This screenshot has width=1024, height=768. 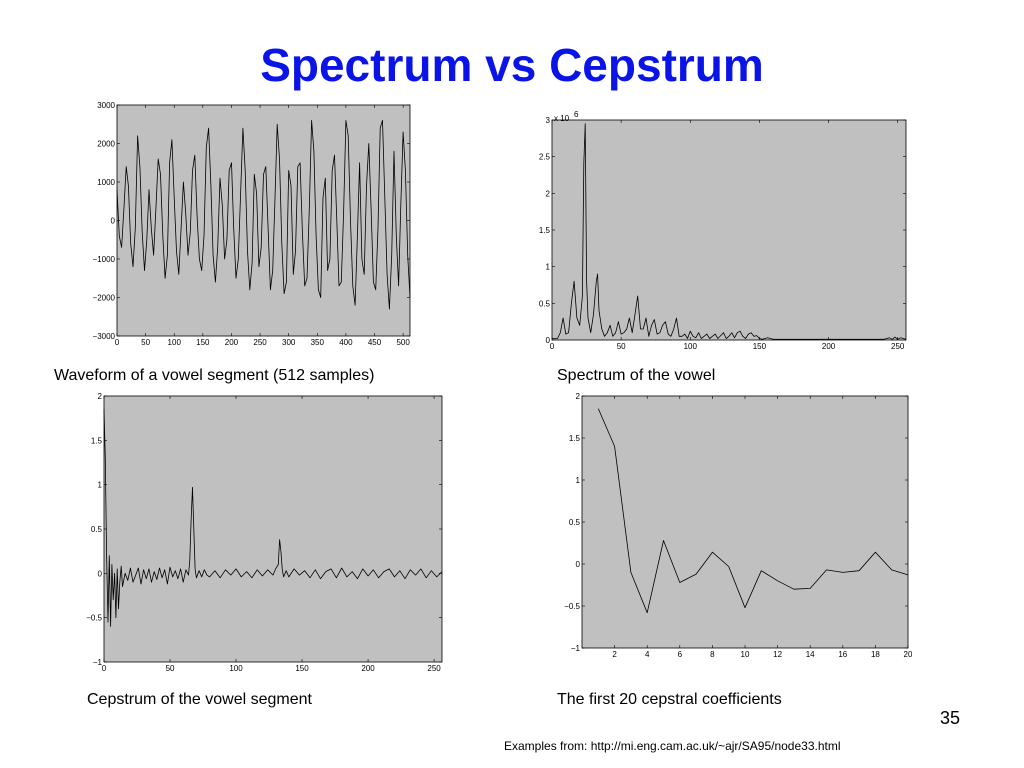 What do you see at coordinates (575, 522) in the screenshot?
I see `coefficients-ytick-label: 0.5` at bounding box center [575, 522].